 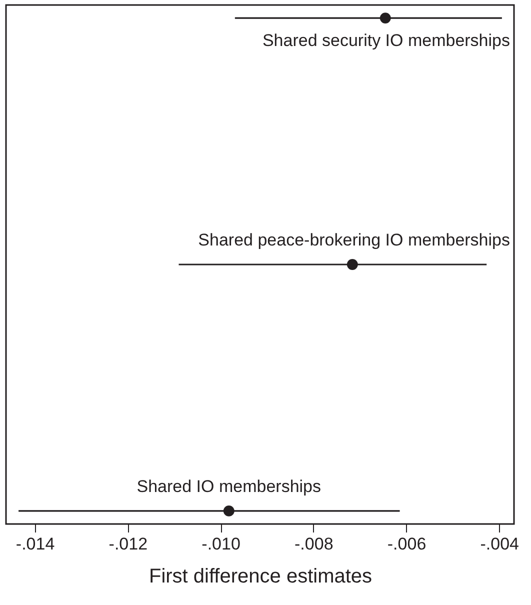 What do you see at coordinates (260, 577) in the screenshot?
I see `x-axis-title: First difference estimates` at bounding box center [260, 577].